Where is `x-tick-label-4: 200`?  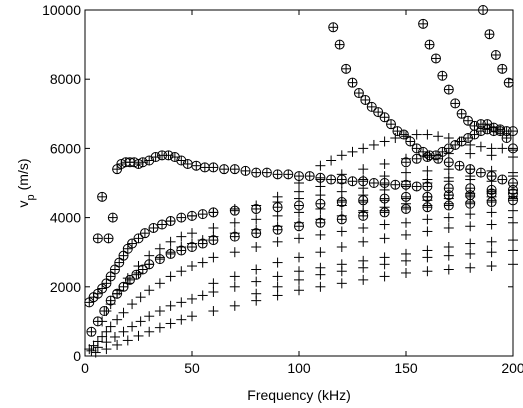
x-tick-label-4: 200 is located at coordinates (512, 368).